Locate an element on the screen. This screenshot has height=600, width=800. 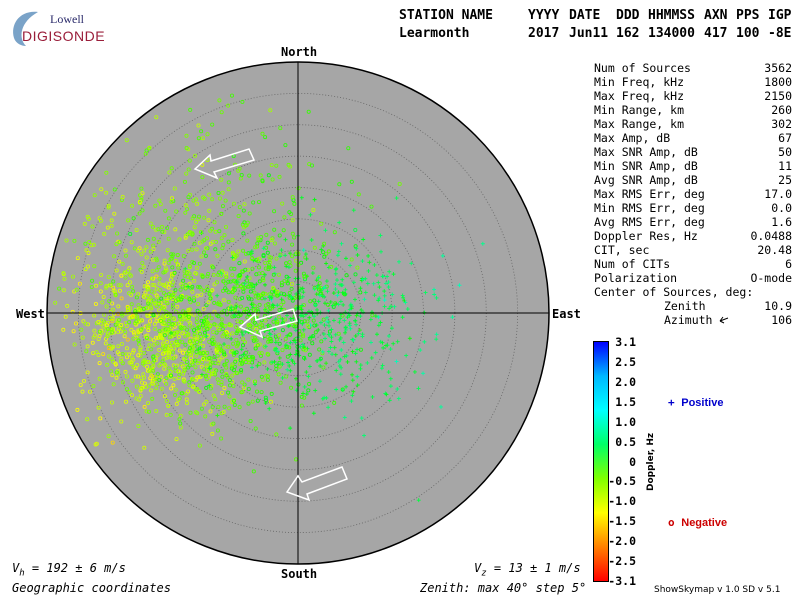
vertical-velocity: Vz = 13 ± 1 m/s is located at coordinates (527, 569).